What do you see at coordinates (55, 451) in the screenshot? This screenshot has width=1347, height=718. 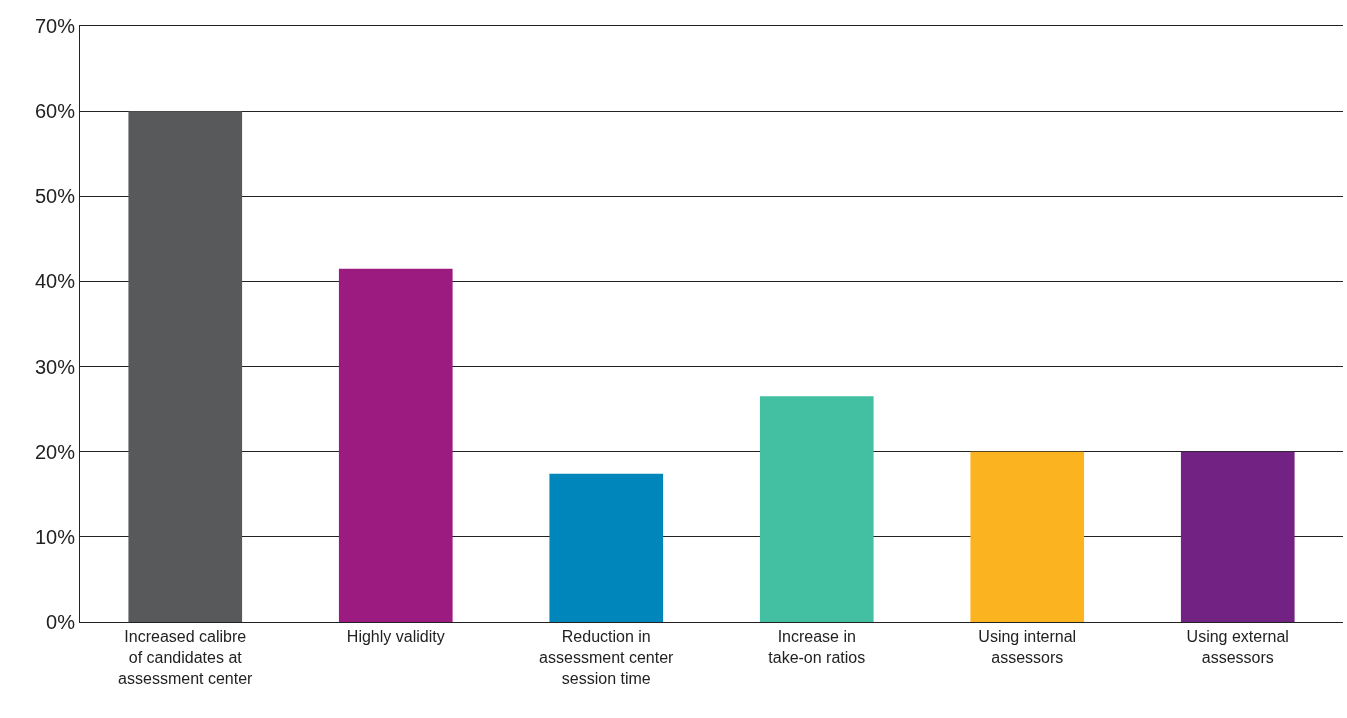 I see `y-tick-label: 20%` at bounding box center [55, 451].